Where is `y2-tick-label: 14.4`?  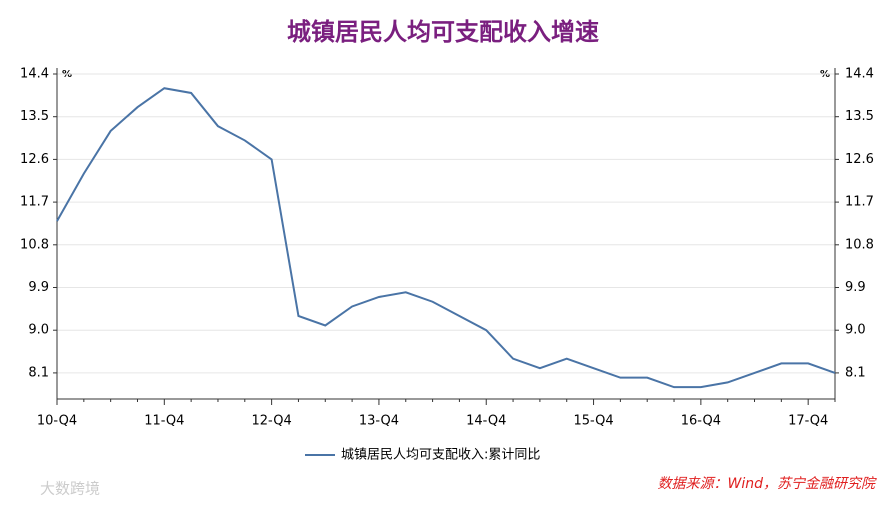
y2-tick-label: 14.4 is located at coordinates (859, 74).